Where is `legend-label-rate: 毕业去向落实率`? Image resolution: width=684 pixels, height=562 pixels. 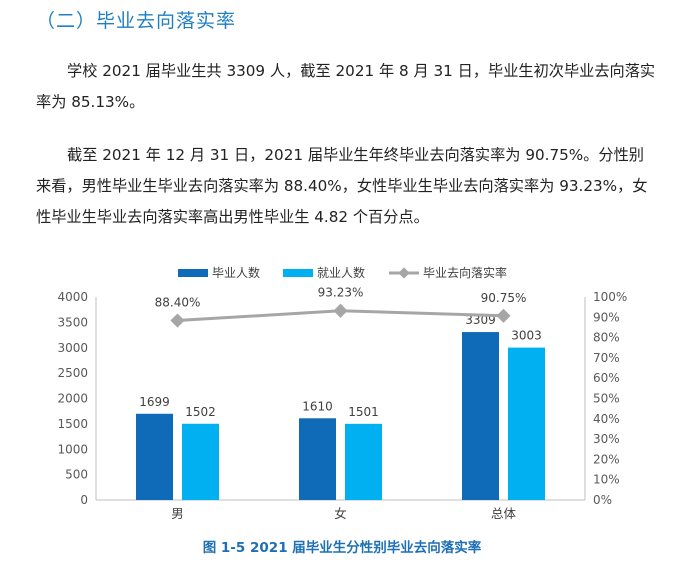 legend-label-rate: 毕业去向落实率 is located at coordinates (465, 272).